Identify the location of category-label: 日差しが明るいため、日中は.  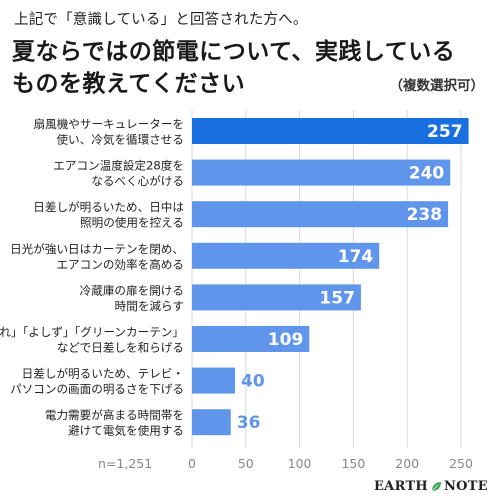
(108, 207).